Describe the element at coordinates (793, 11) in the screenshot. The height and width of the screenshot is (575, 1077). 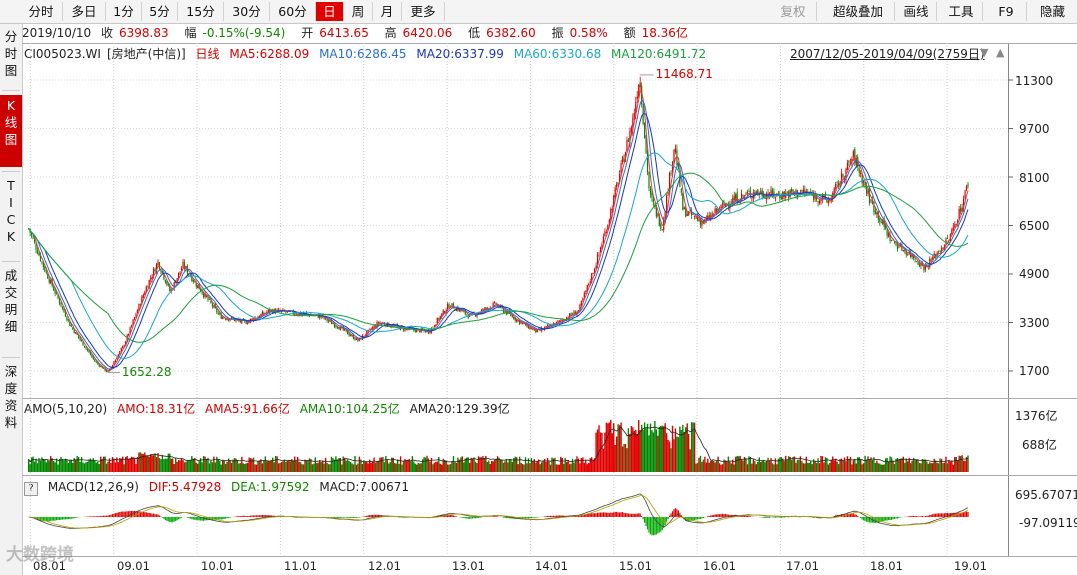
I see `adjust-button: 复权` at that location.